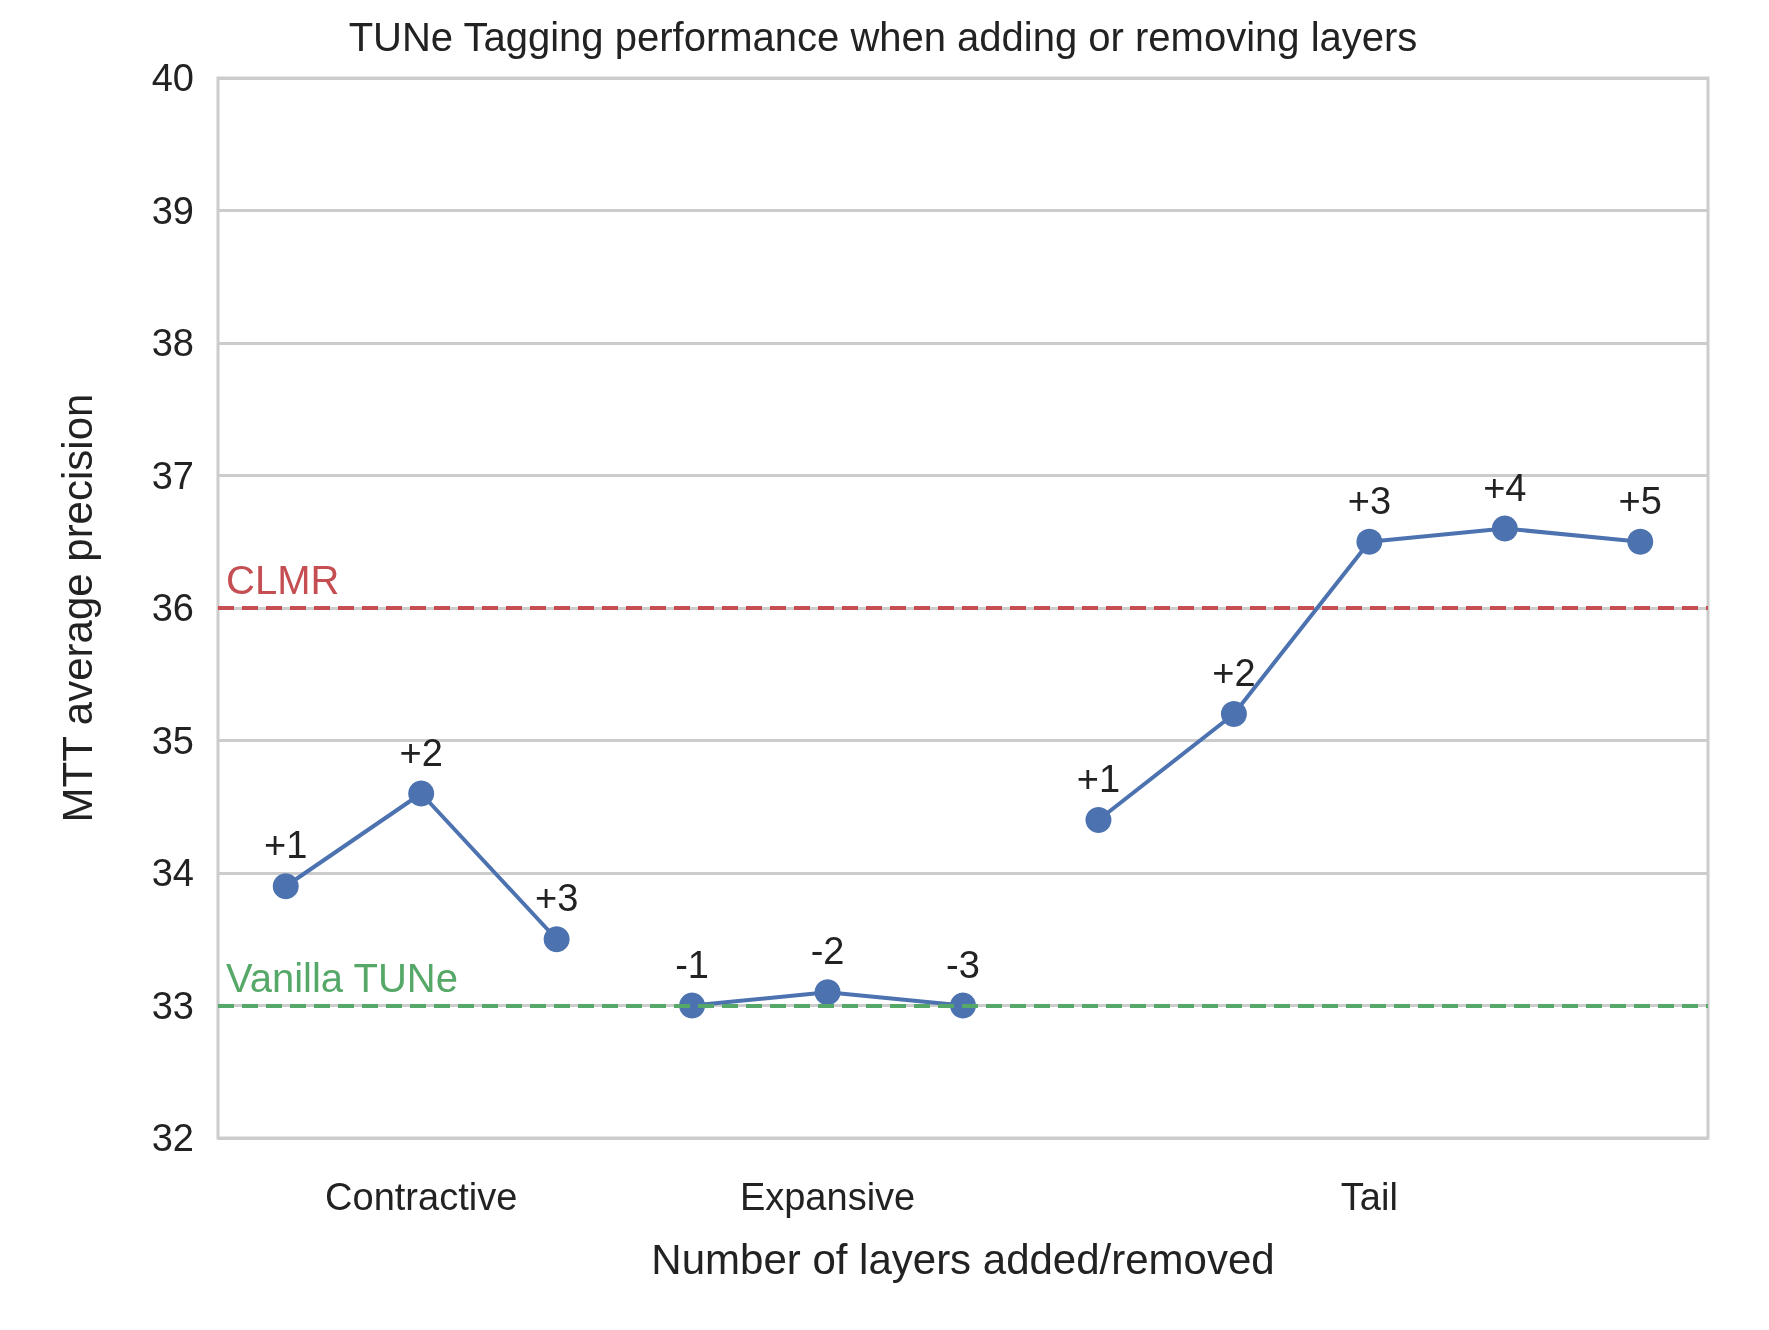 This screenshot has height=1330, width=1769. Describe the element at coordinates (1369, 1197) in the screenshot. I see `x-tick-label: Tail` at that location.